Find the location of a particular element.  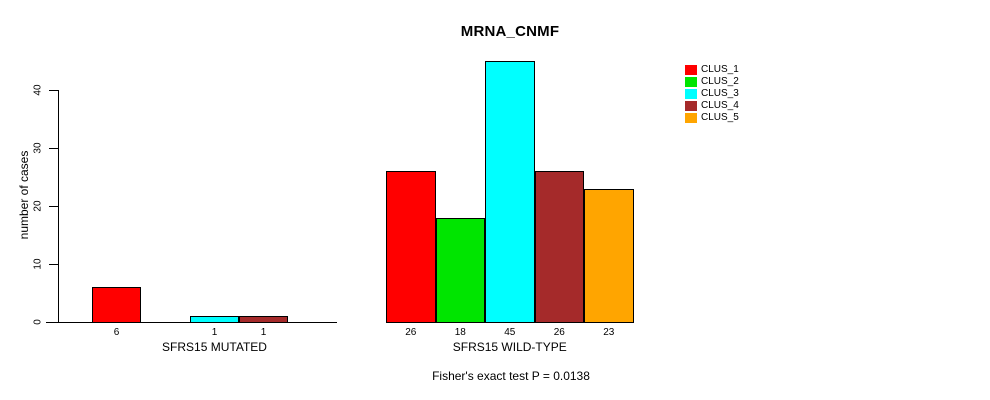

legend-label: CLUS_4 is located at coordinates (720, 105).